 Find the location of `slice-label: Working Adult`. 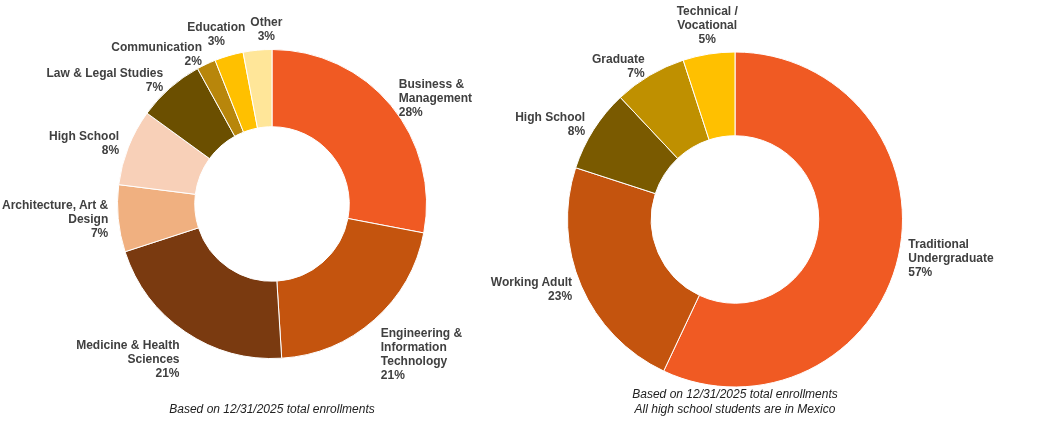

slice-label: Working Adult is located at coordinates (531, 282).